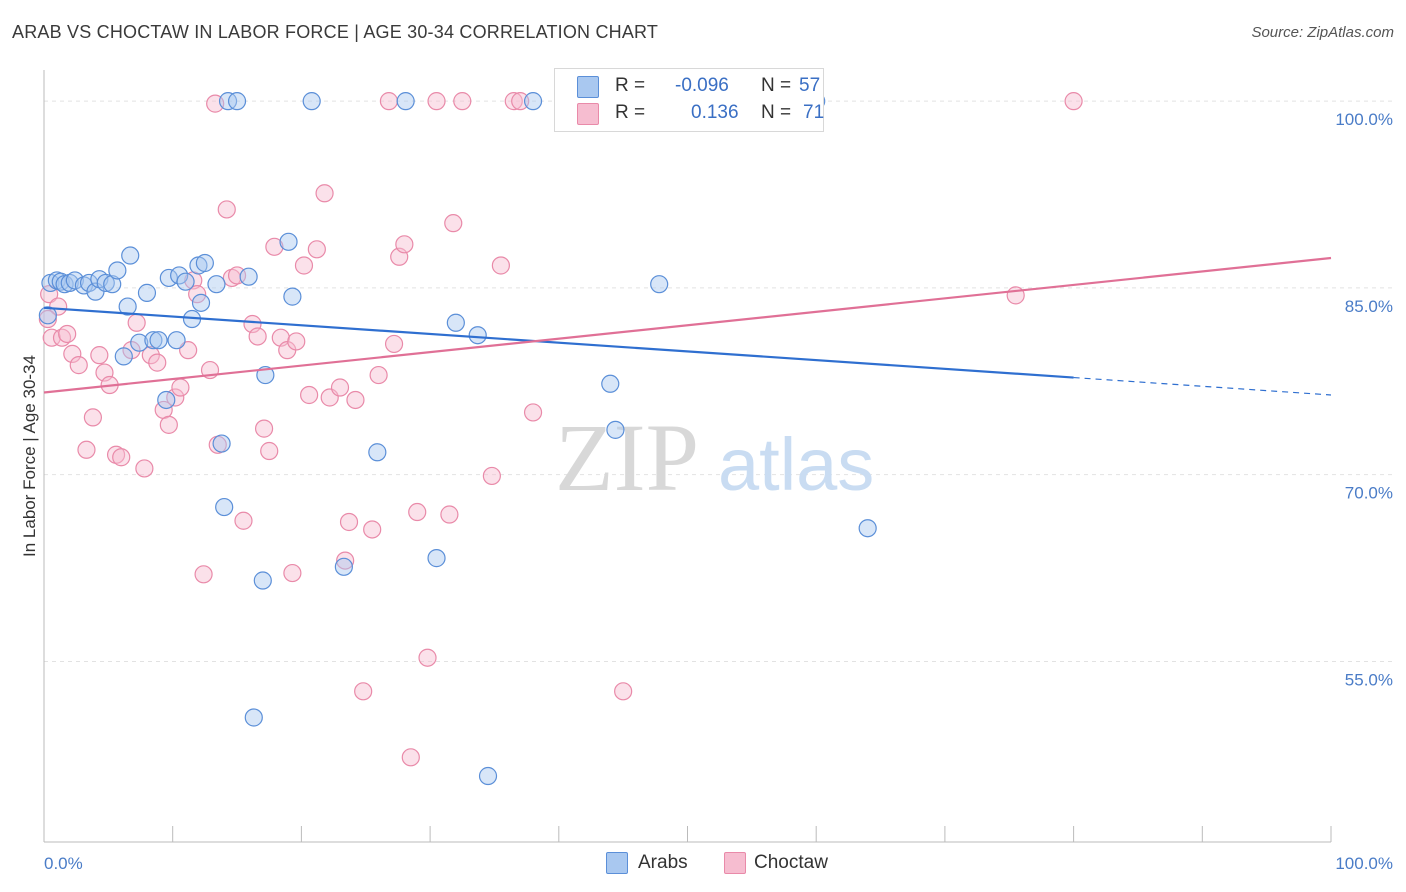  Describe the element at coordinates (1369, 306) in the screenshot. I see `y-tick-label: 85.0%` at that location.